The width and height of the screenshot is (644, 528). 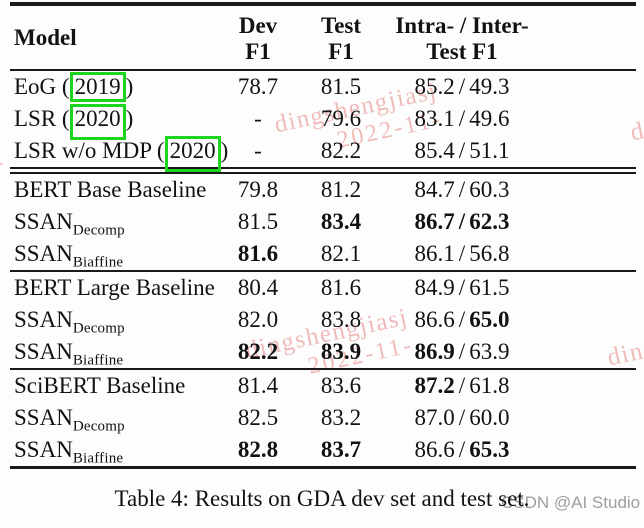 I want to click on annotation-box-year: 2019, so click(x=97, y=87).